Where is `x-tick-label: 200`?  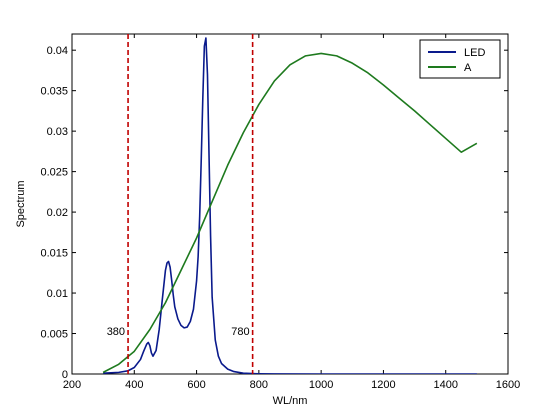 x-tick-label: 200 is located at coordinates (72, 385).